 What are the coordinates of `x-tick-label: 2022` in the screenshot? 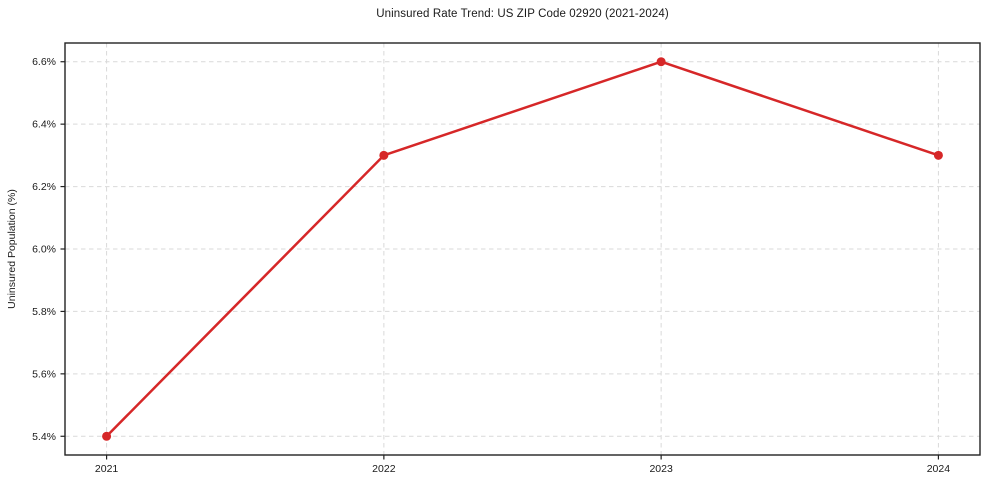 It's located at (384, 469).